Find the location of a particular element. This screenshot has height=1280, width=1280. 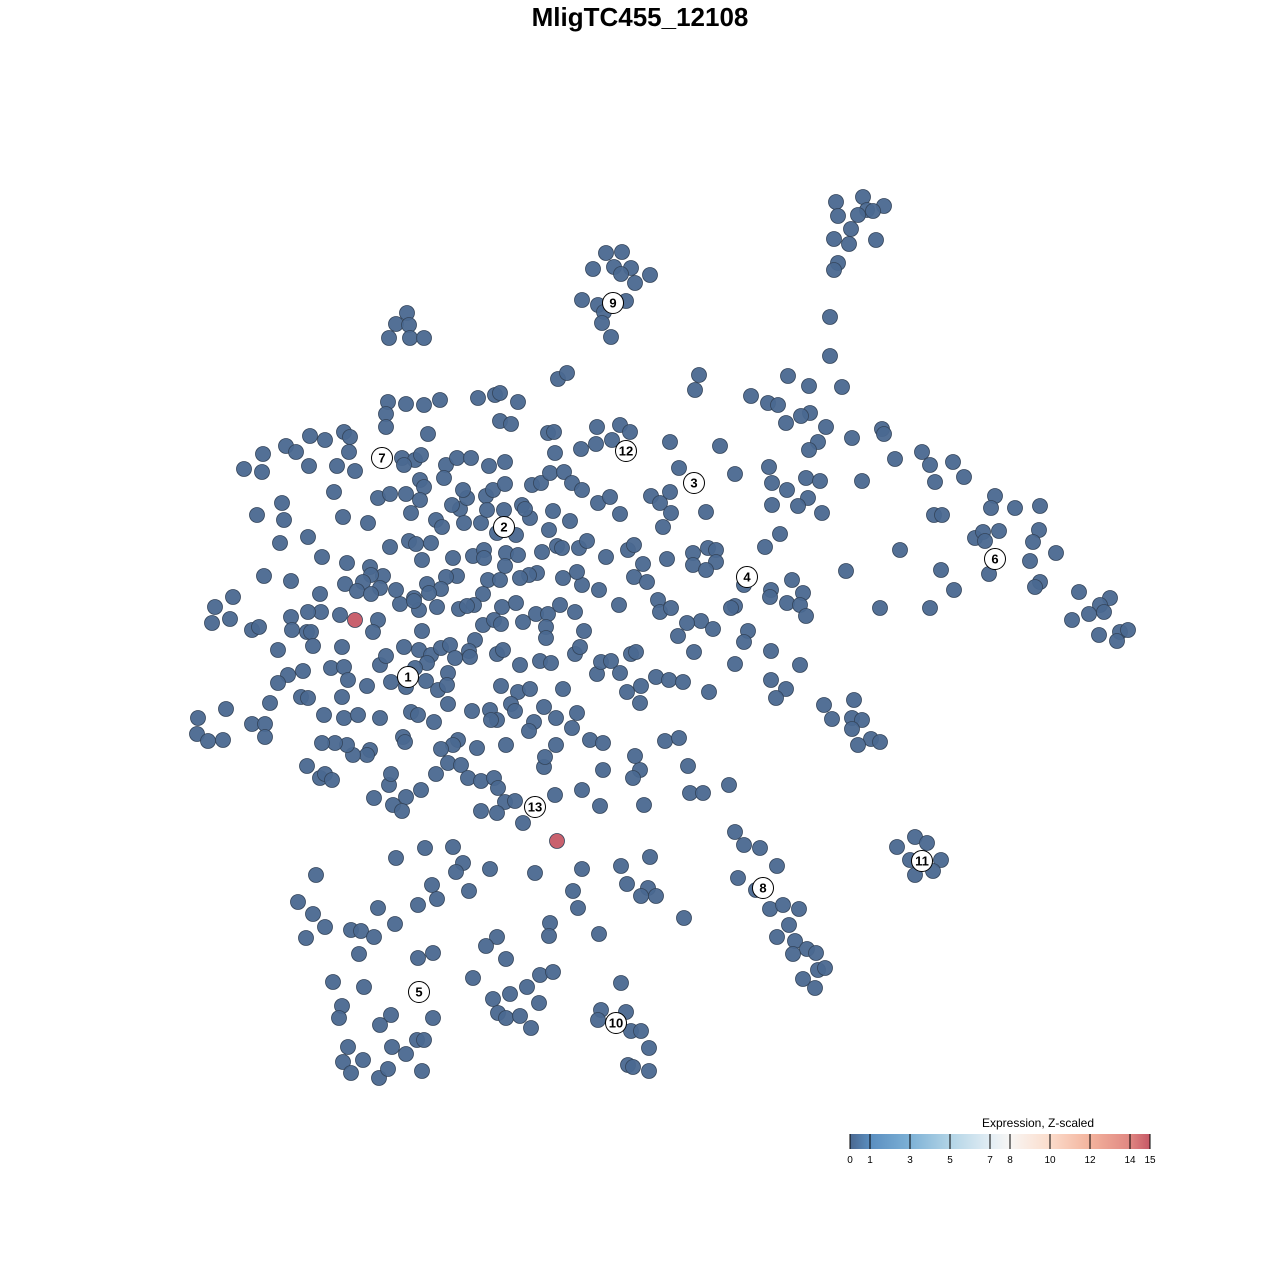

legend-tick-label: 3 is located at coordinates (910, 1160).